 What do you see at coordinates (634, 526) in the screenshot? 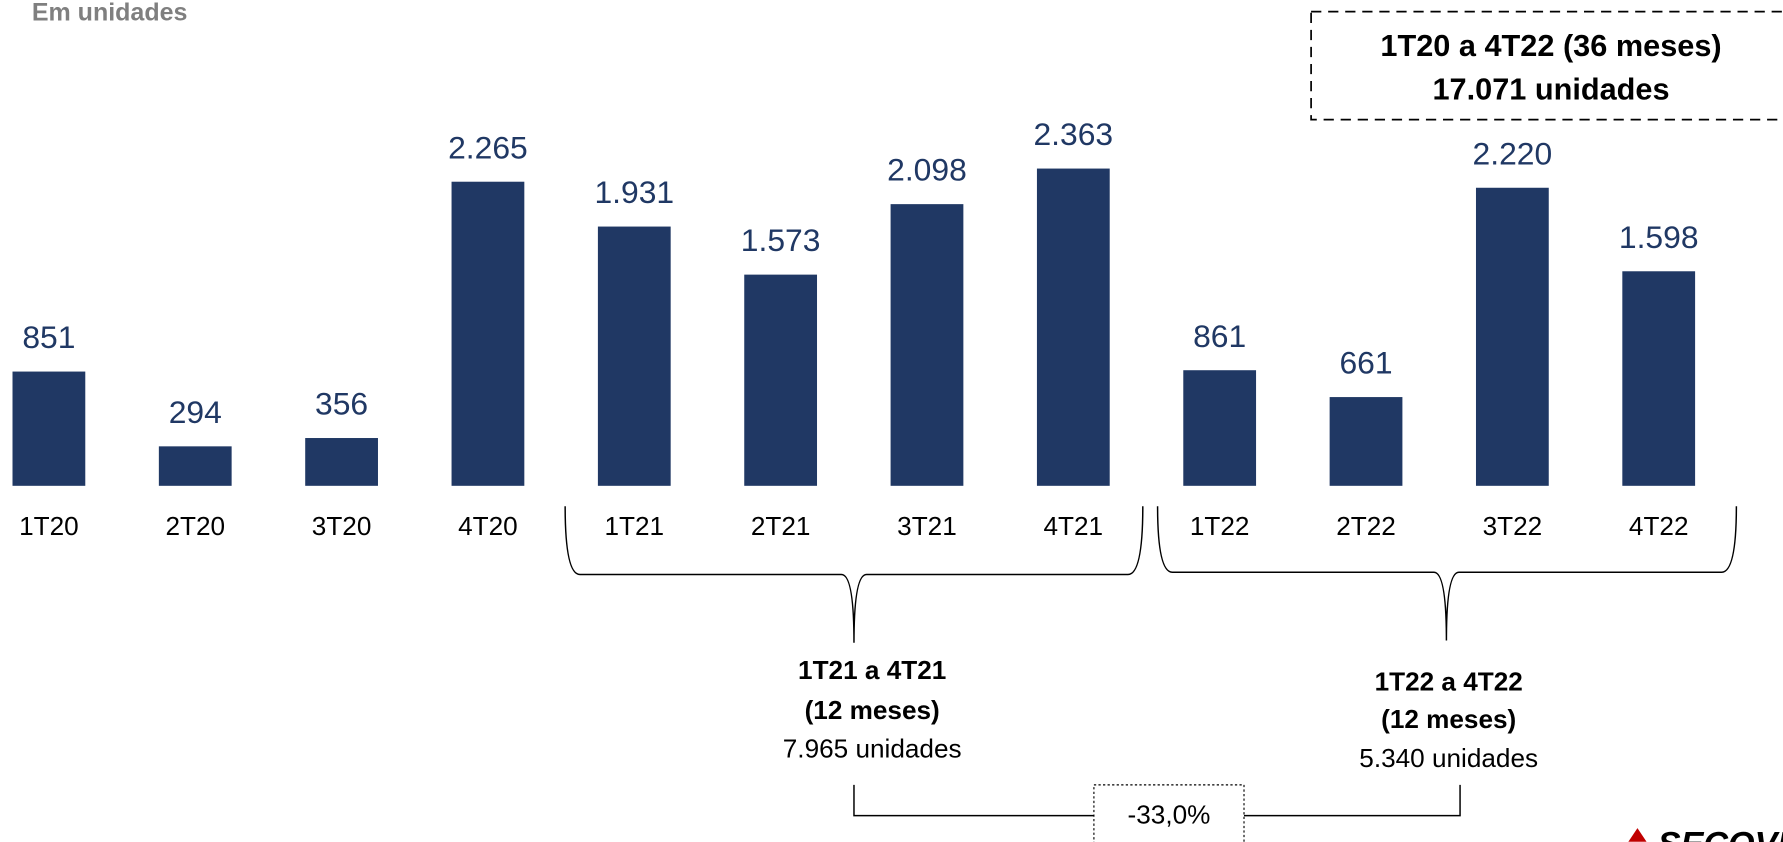
I see `x-tick-label: 1T21` at bounding box center [634, 526].